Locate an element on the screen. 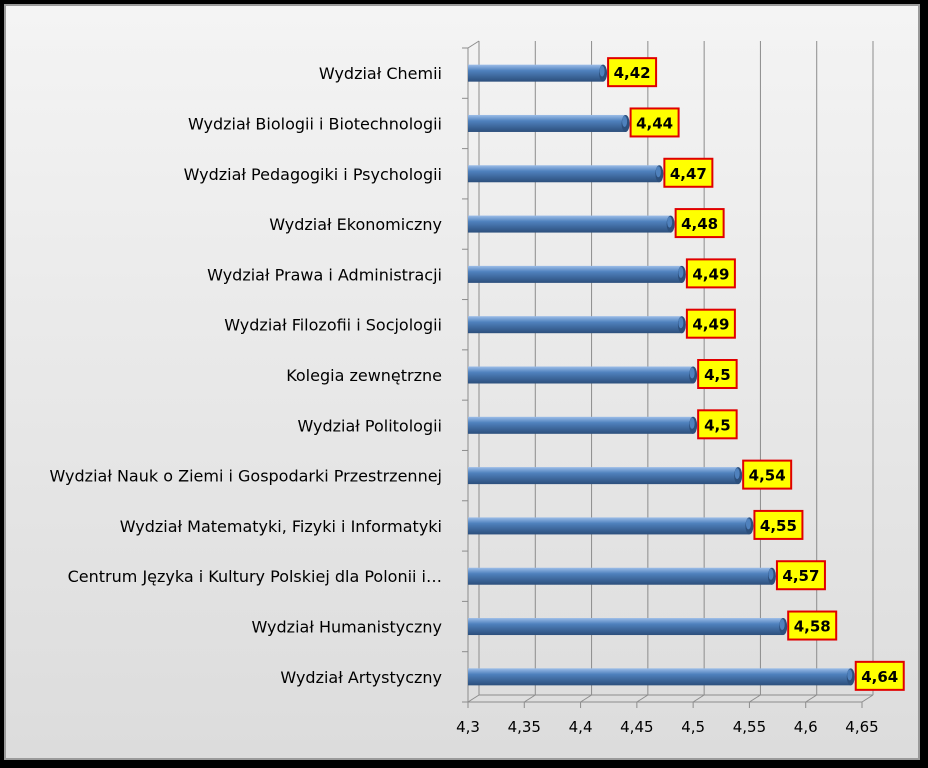 The width and height of the screenshot is (928, 768). category-label: Kolegia zewnętrzne is located at coordinates (364, 375).